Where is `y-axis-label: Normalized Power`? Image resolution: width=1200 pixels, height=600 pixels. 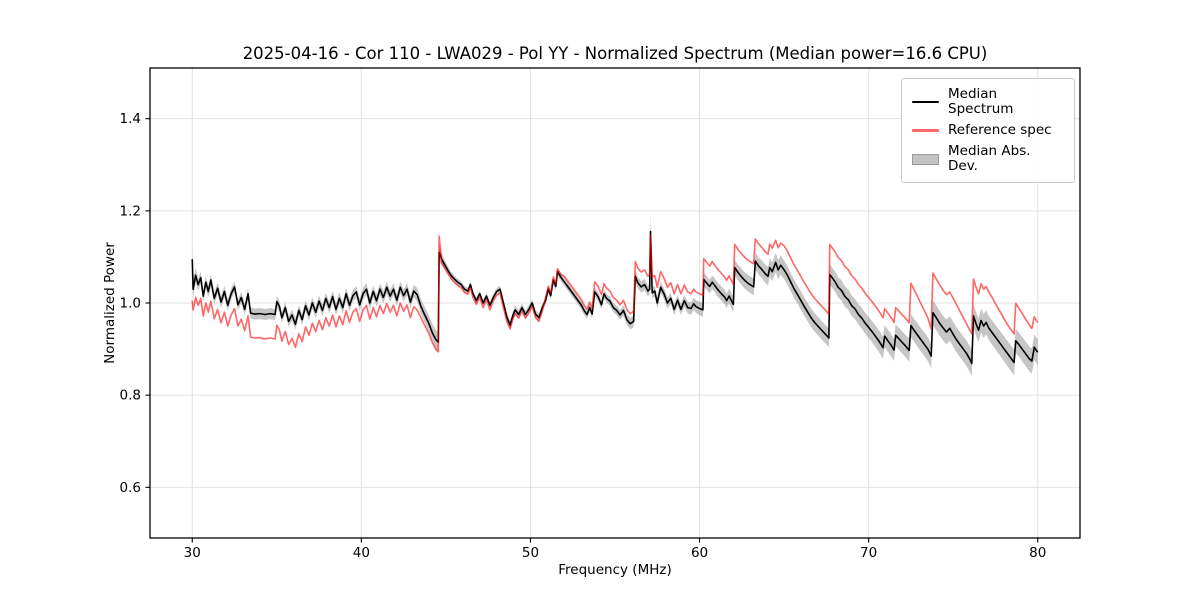
y-axis-label: Normalized Power is located at coordinates (110, 303).